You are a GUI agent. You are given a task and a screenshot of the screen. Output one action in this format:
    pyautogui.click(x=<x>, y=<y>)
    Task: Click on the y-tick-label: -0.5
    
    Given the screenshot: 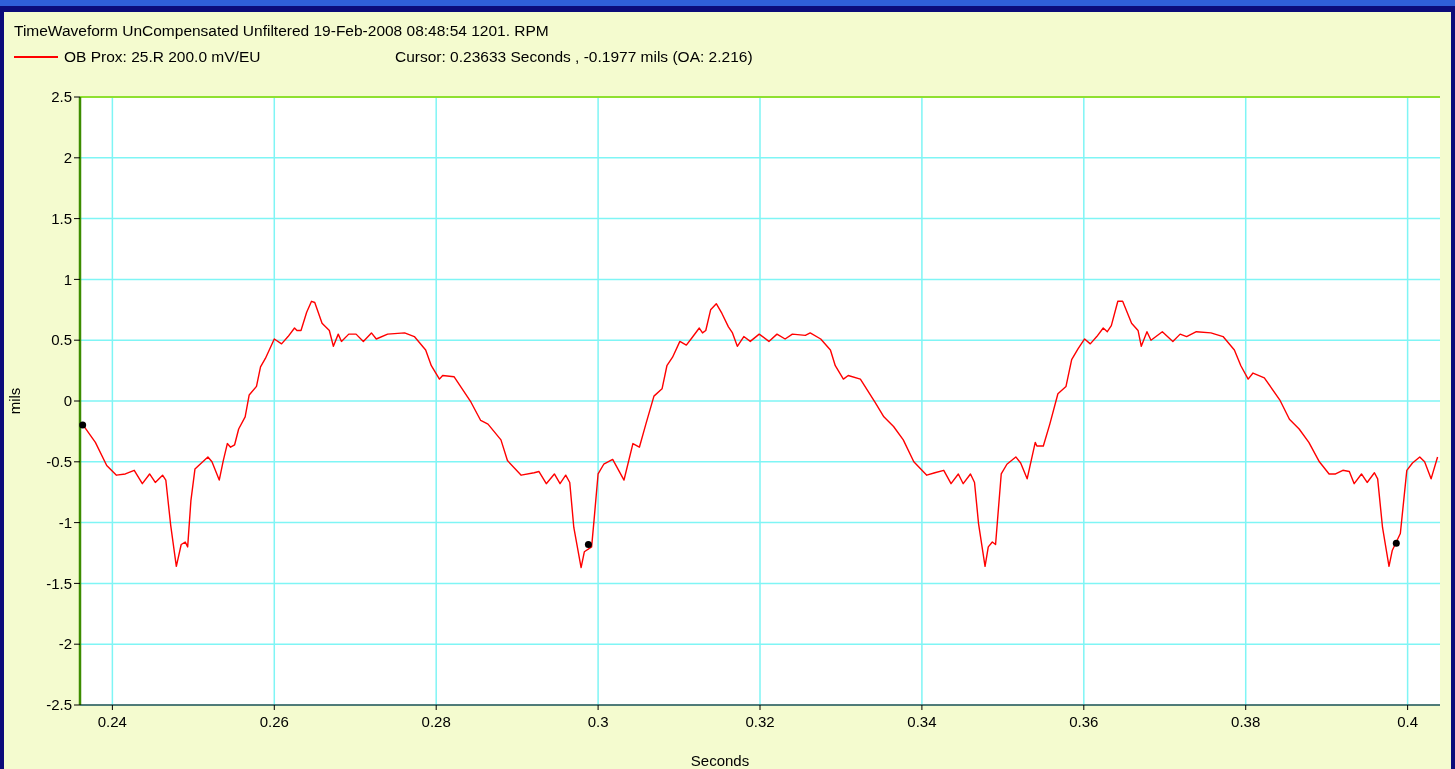 What is the action you would take?
    pyautogui.click(x=59, y=462)
    